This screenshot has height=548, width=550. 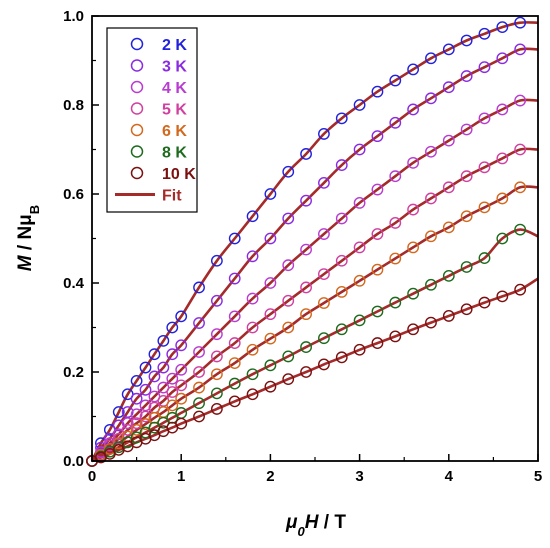 What do you see at coordinates (302, 531) in the screenshot?
I see `x-axis-label-subscript: 0` at bounding box center [302, 531].